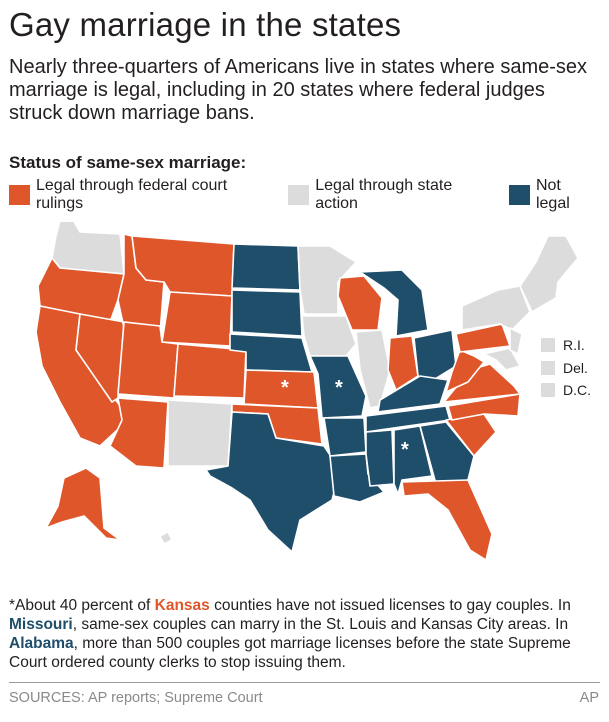  I want to click on state-missouri, so click(338, 387).